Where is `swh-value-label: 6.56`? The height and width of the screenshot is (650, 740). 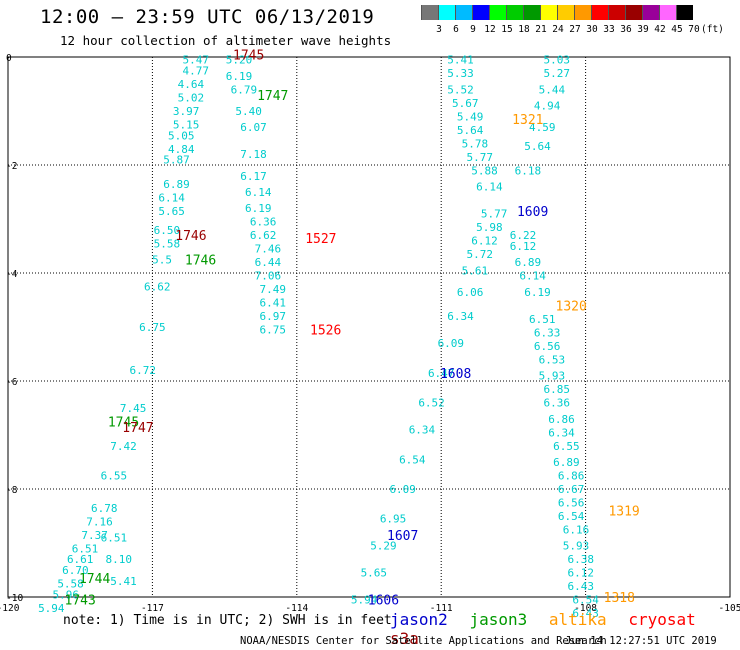
swh-value-label: 6.56 is located at coordinates (547, 346).